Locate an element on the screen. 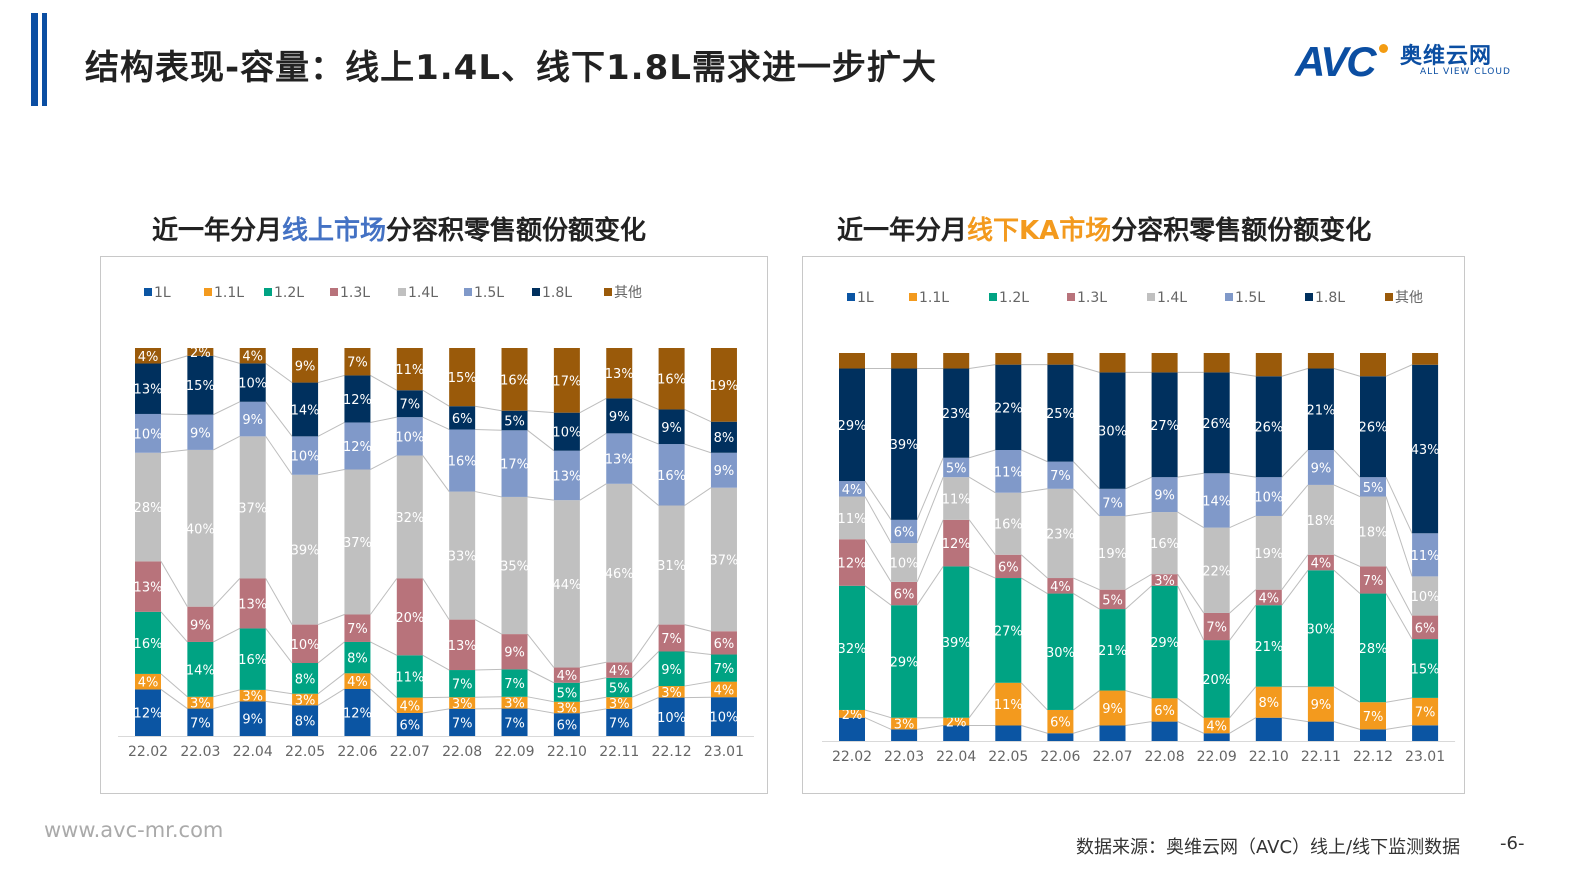 The image size is (1587, 892). offline-chart-title: 近一年分月线下KA市场分容积零售额份额变化 is located at coordinates (1104, 228).